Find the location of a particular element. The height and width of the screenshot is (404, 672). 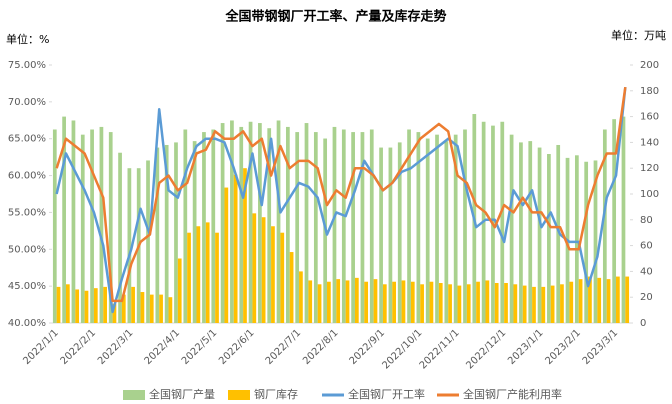

x-tick-label: 2022/4/1 is located at coordinates (163, 347).